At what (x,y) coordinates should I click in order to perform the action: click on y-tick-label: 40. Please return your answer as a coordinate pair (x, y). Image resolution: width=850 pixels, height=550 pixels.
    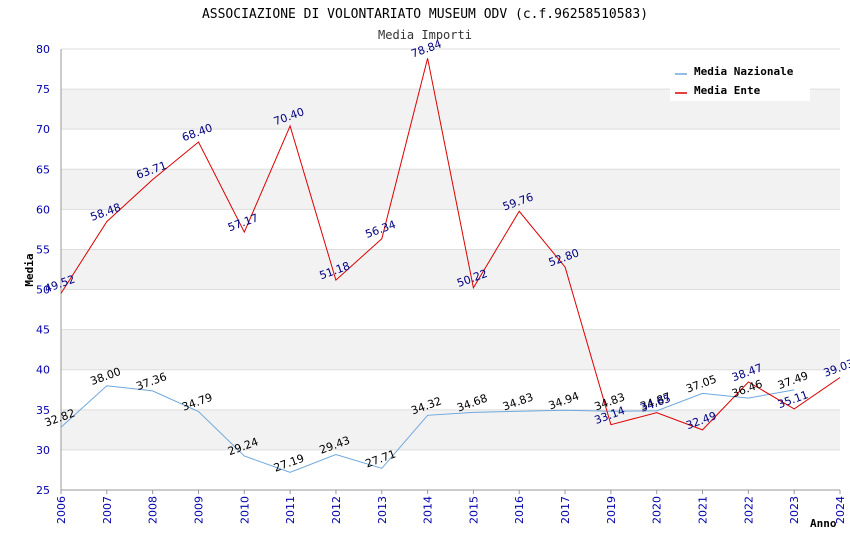
    Looking at the image, I should click on (43, 370).